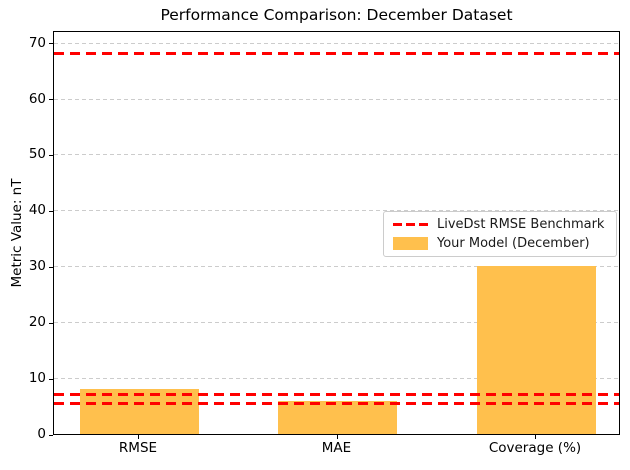 The height and width of the screenshot is (470, 630). I want to click on y-tick-label-60: 60, so click(37, 98).